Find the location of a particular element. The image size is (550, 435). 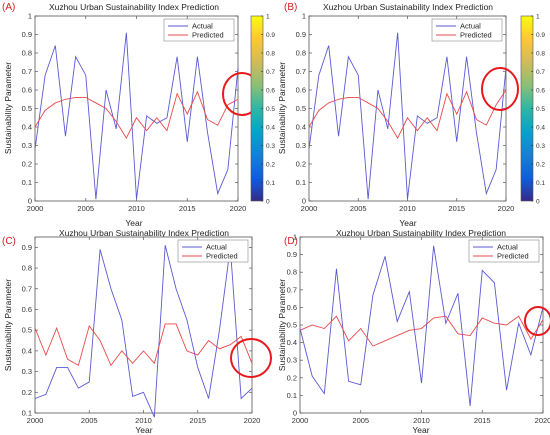

colorbar-tick-label: 0.8 is located at coordinates (540, 54).